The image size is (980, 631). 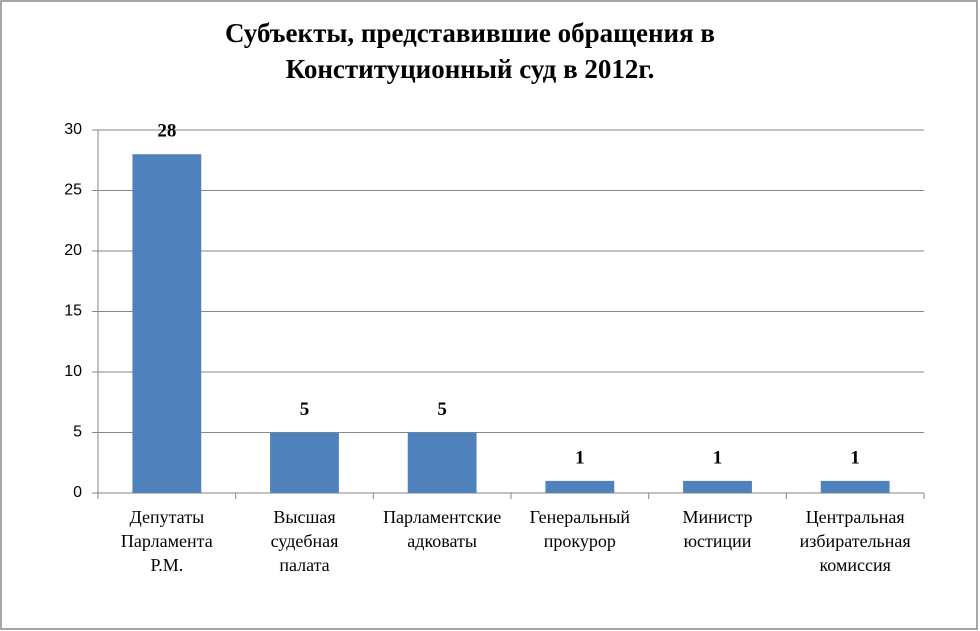 What do you see at coordinates (442, 529) in the screenshot?
I see `x-tick-label: Парламентские адковаты` at bounding box center [442, 529].